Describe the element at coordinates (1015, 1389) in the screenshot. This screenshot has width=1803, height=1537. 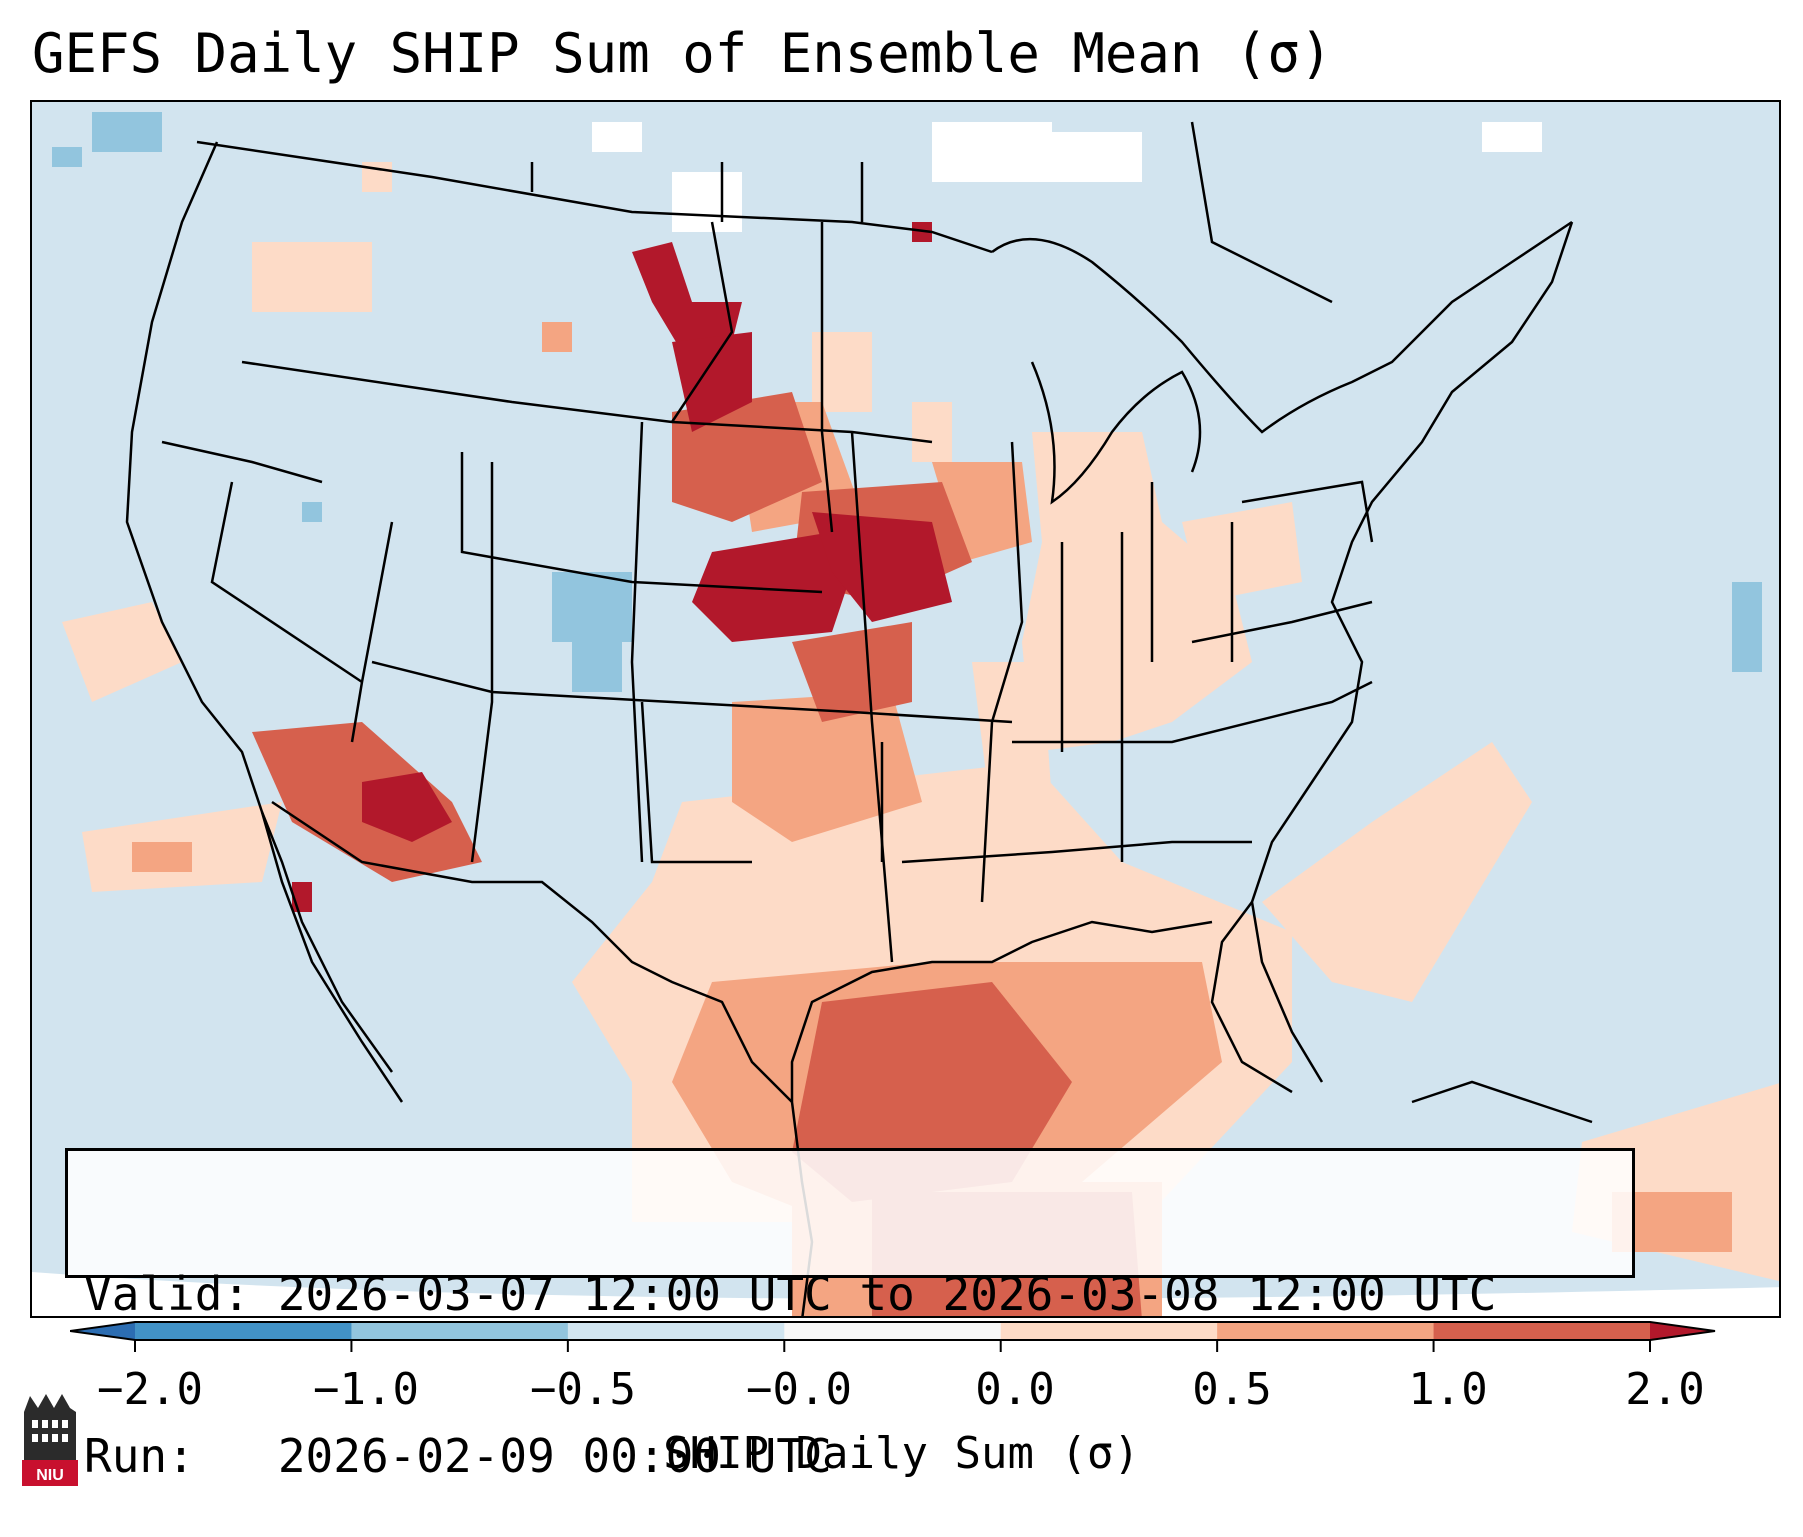
I see `colorbar-tick-label: 0.0` at that location.